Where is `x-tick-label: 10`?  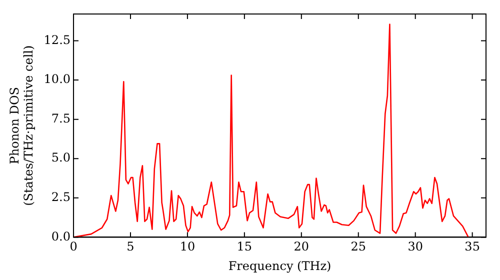 x-tick-label: 10 is located at coordinates (188, 247).